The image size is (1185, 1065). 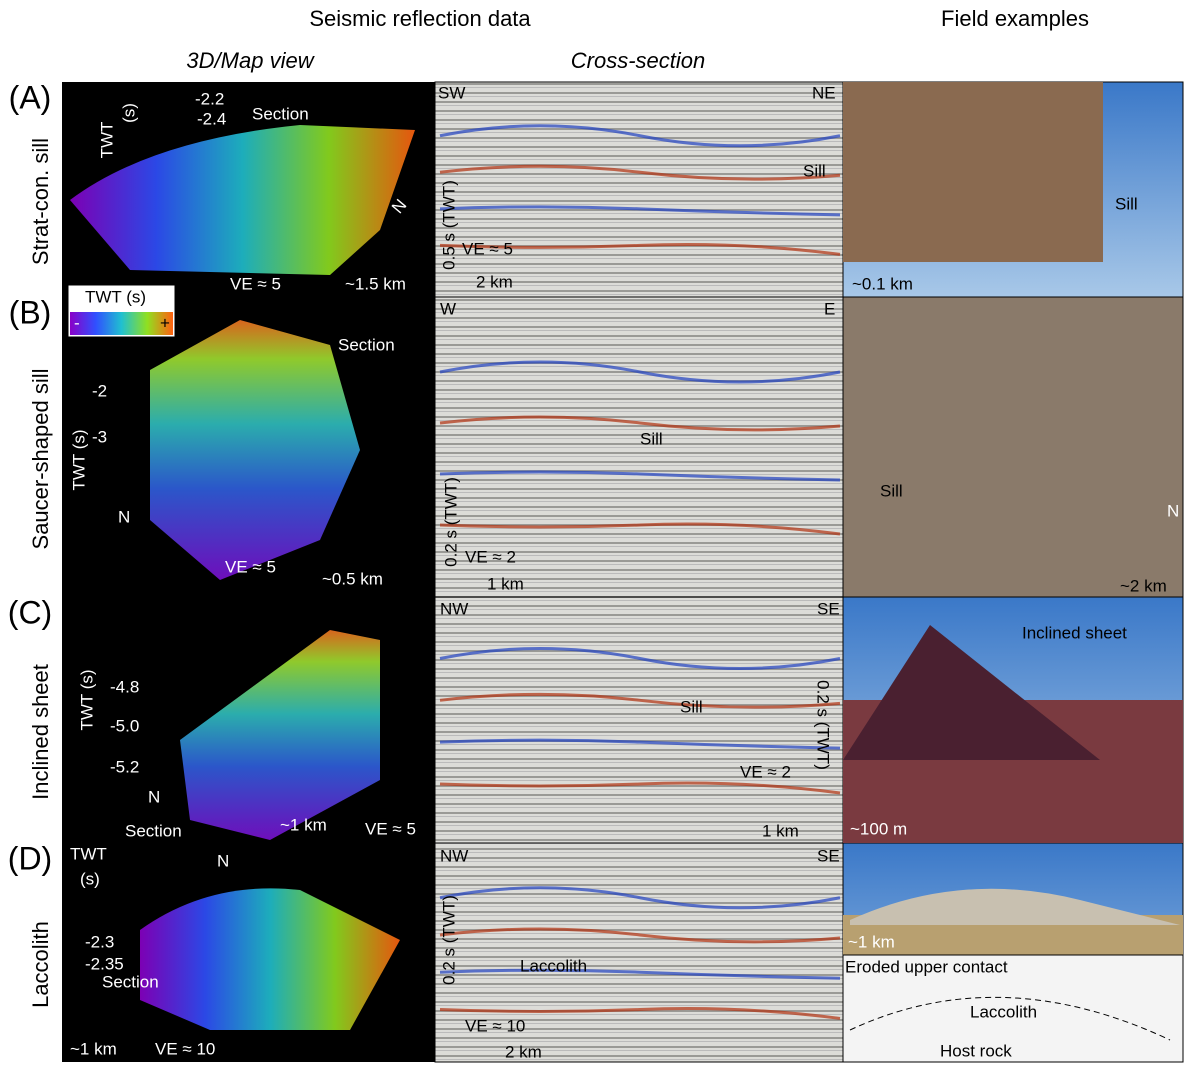 I want to click on field-label: ~1 km, so click(x=871, y=941).